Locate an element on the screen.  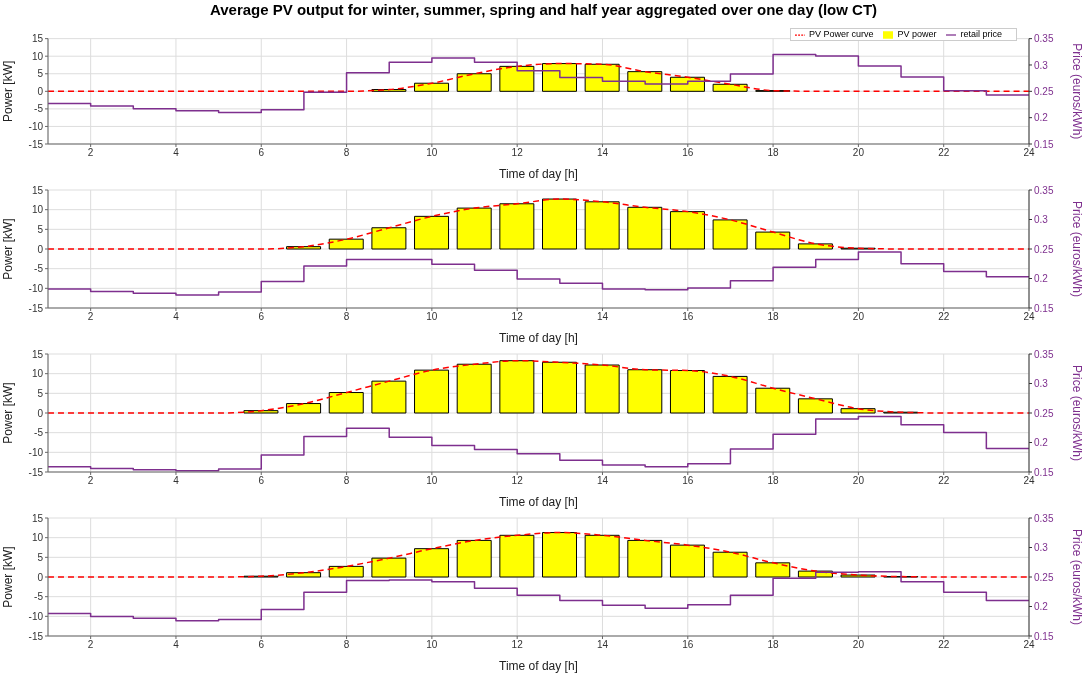
legend-label: retail price is located at coordinates (981, 34).